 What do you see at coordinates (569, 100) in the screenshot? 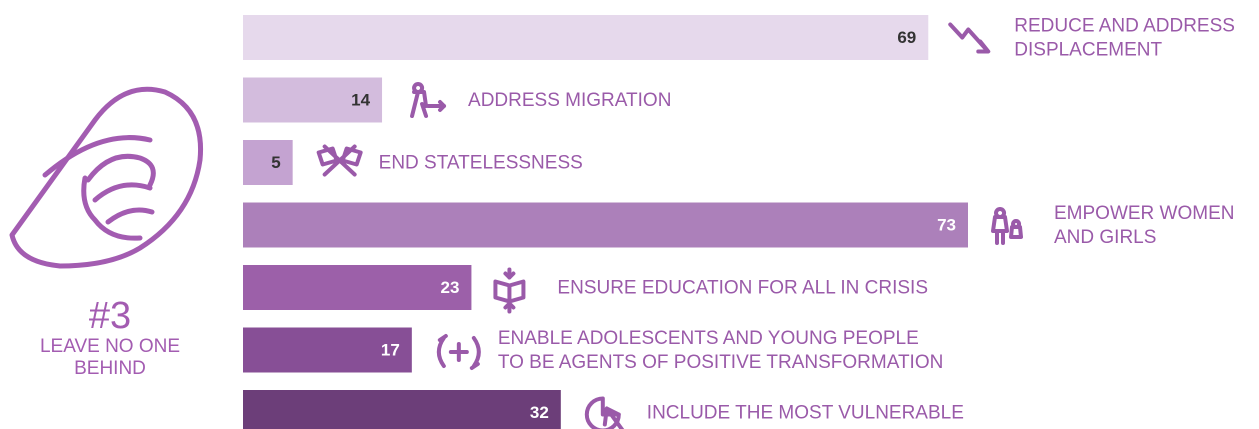
I see `category-label: ADDRESS MIGRATION` at bounding box center [569, 100].